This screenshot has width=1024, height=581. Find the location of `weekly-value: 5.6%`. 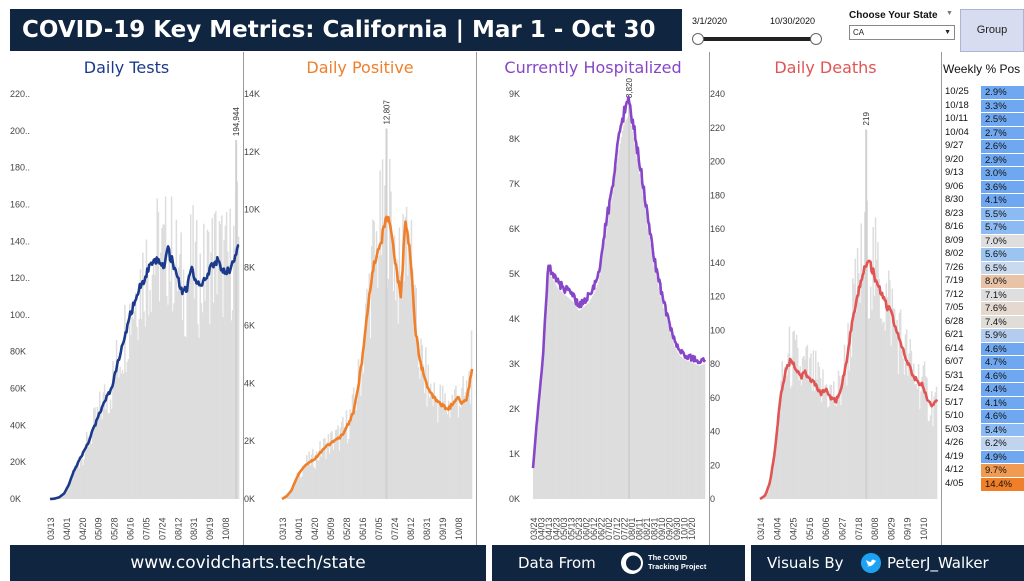

weekly-value: 5.6% is located at coordinates (1002, 254).